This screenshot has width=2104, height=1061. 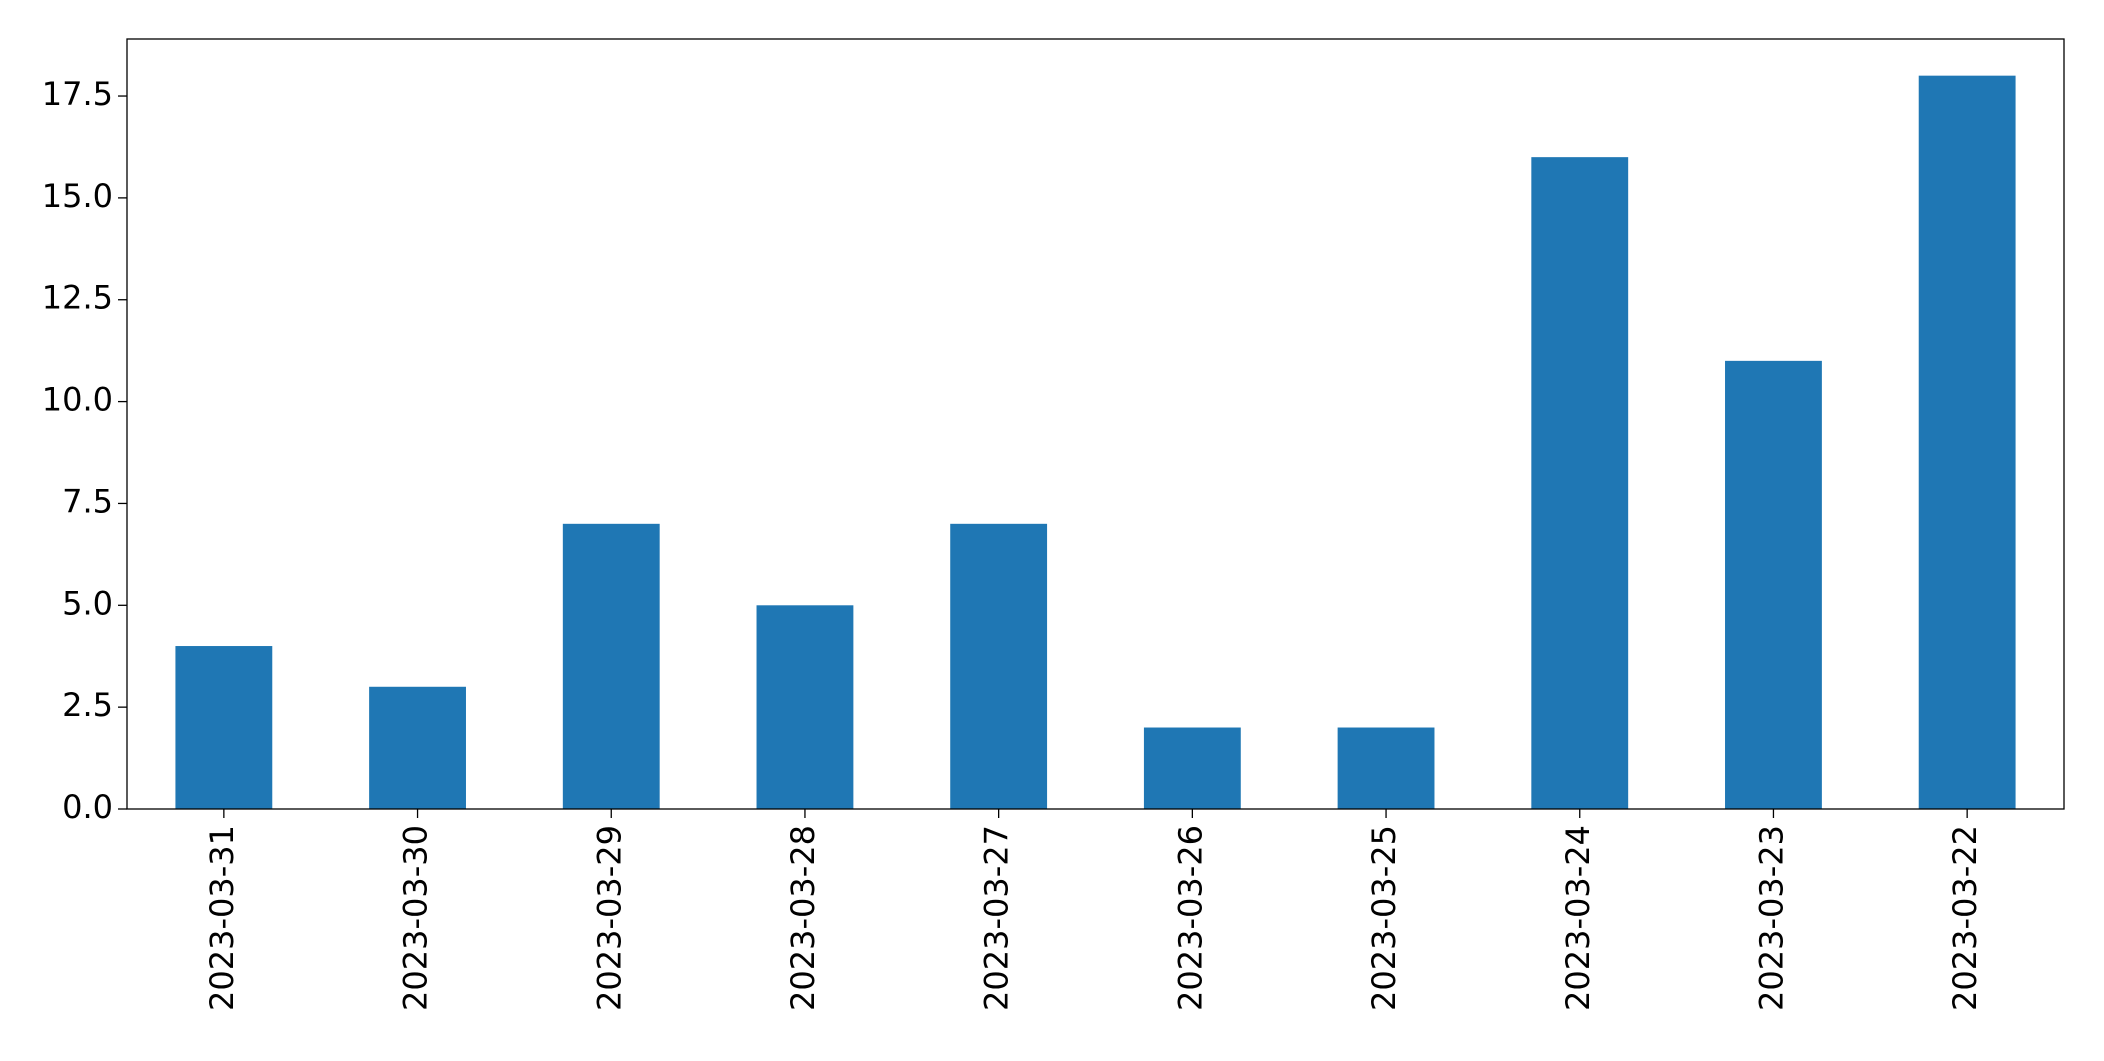 I want to click on x-tick-label: 2023-03-27, so click(x=997, y=918).